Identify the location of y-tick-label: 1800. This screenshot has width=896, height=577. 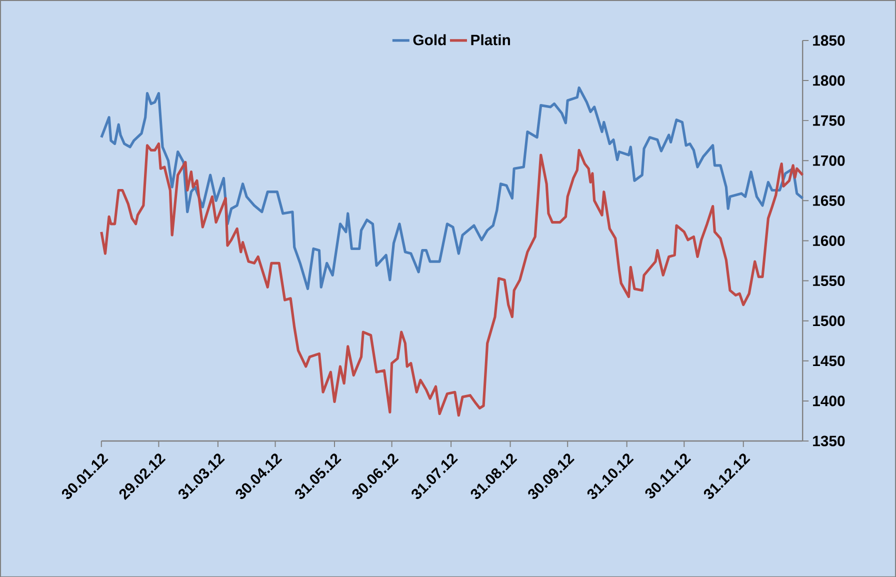
(829, 80).